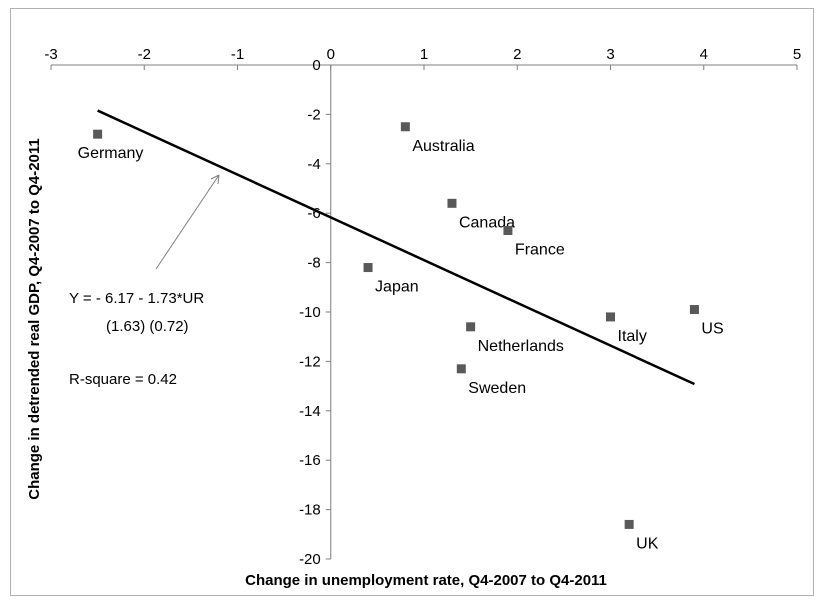 This screenshot has width=820, height=602. What do you see at coordinates (517, 54) in the screenshot?
I see `x-tick-label: 2` at bounding box center [517, 54].